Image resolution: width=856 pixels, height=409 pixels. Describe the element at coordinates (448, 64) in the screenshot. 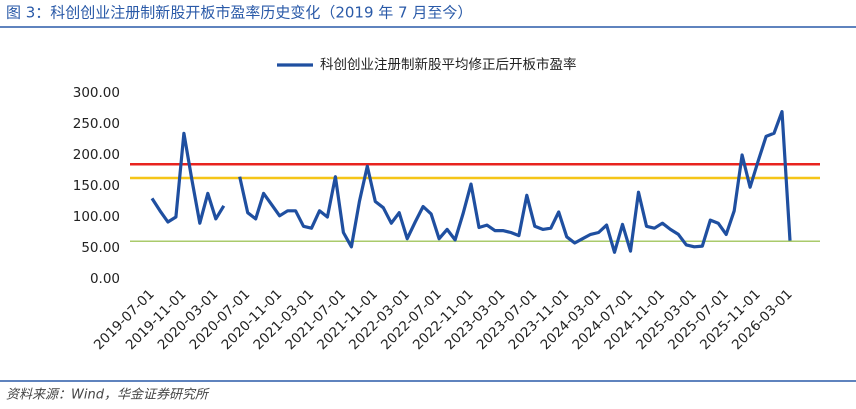

I see `legend-label: 科创创业注册制新股平均修正后开板市盈率` at that location.